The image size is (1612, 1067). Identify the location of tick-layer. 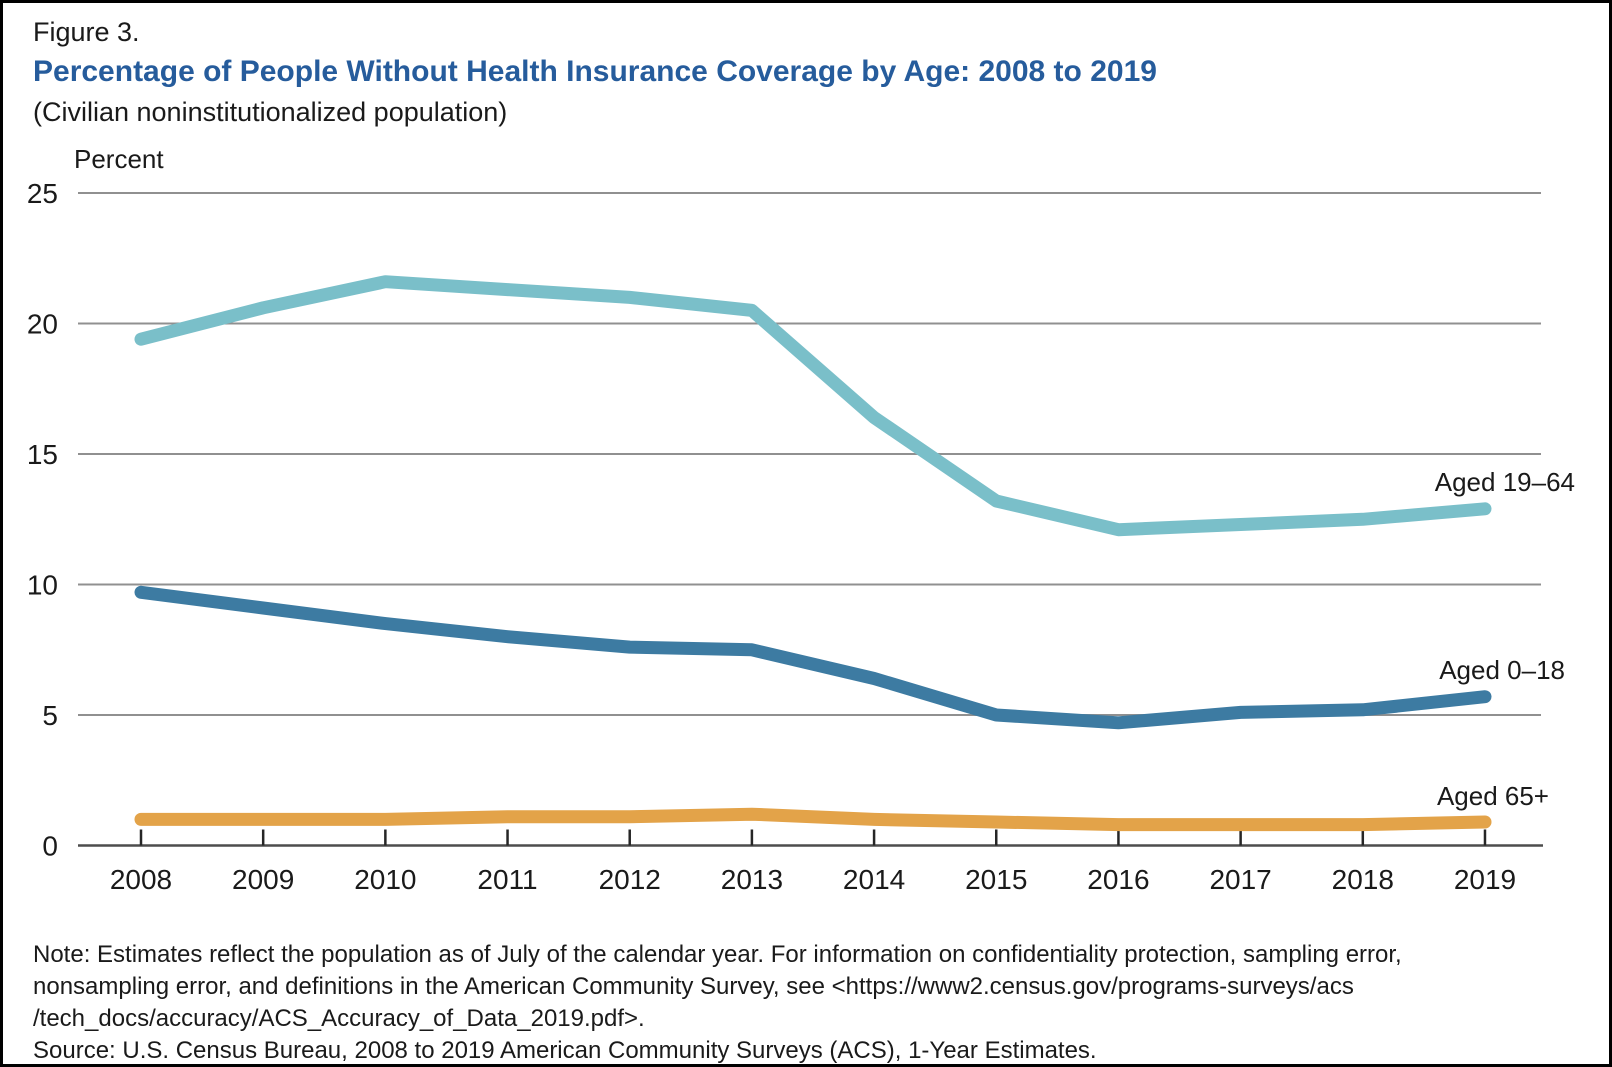
(813, 837).